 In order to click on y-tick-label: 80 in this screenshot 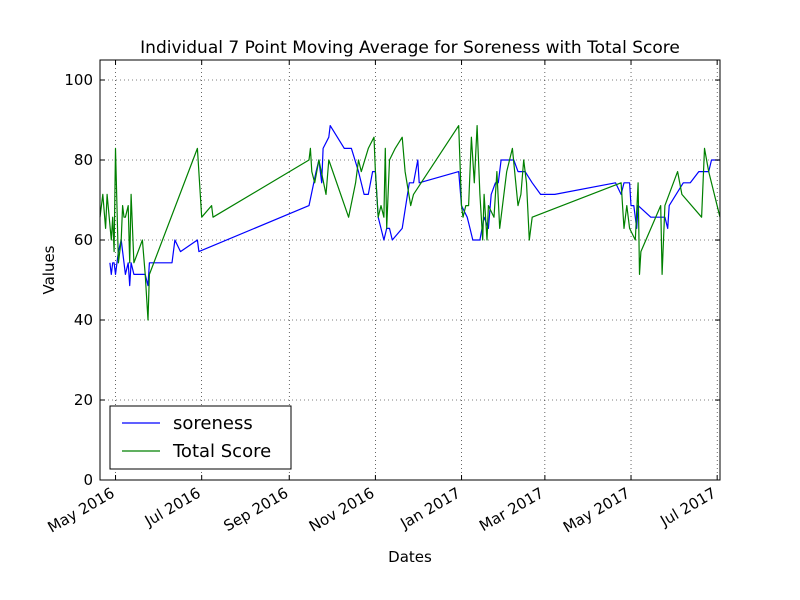, I will do `click(83, 160)`.